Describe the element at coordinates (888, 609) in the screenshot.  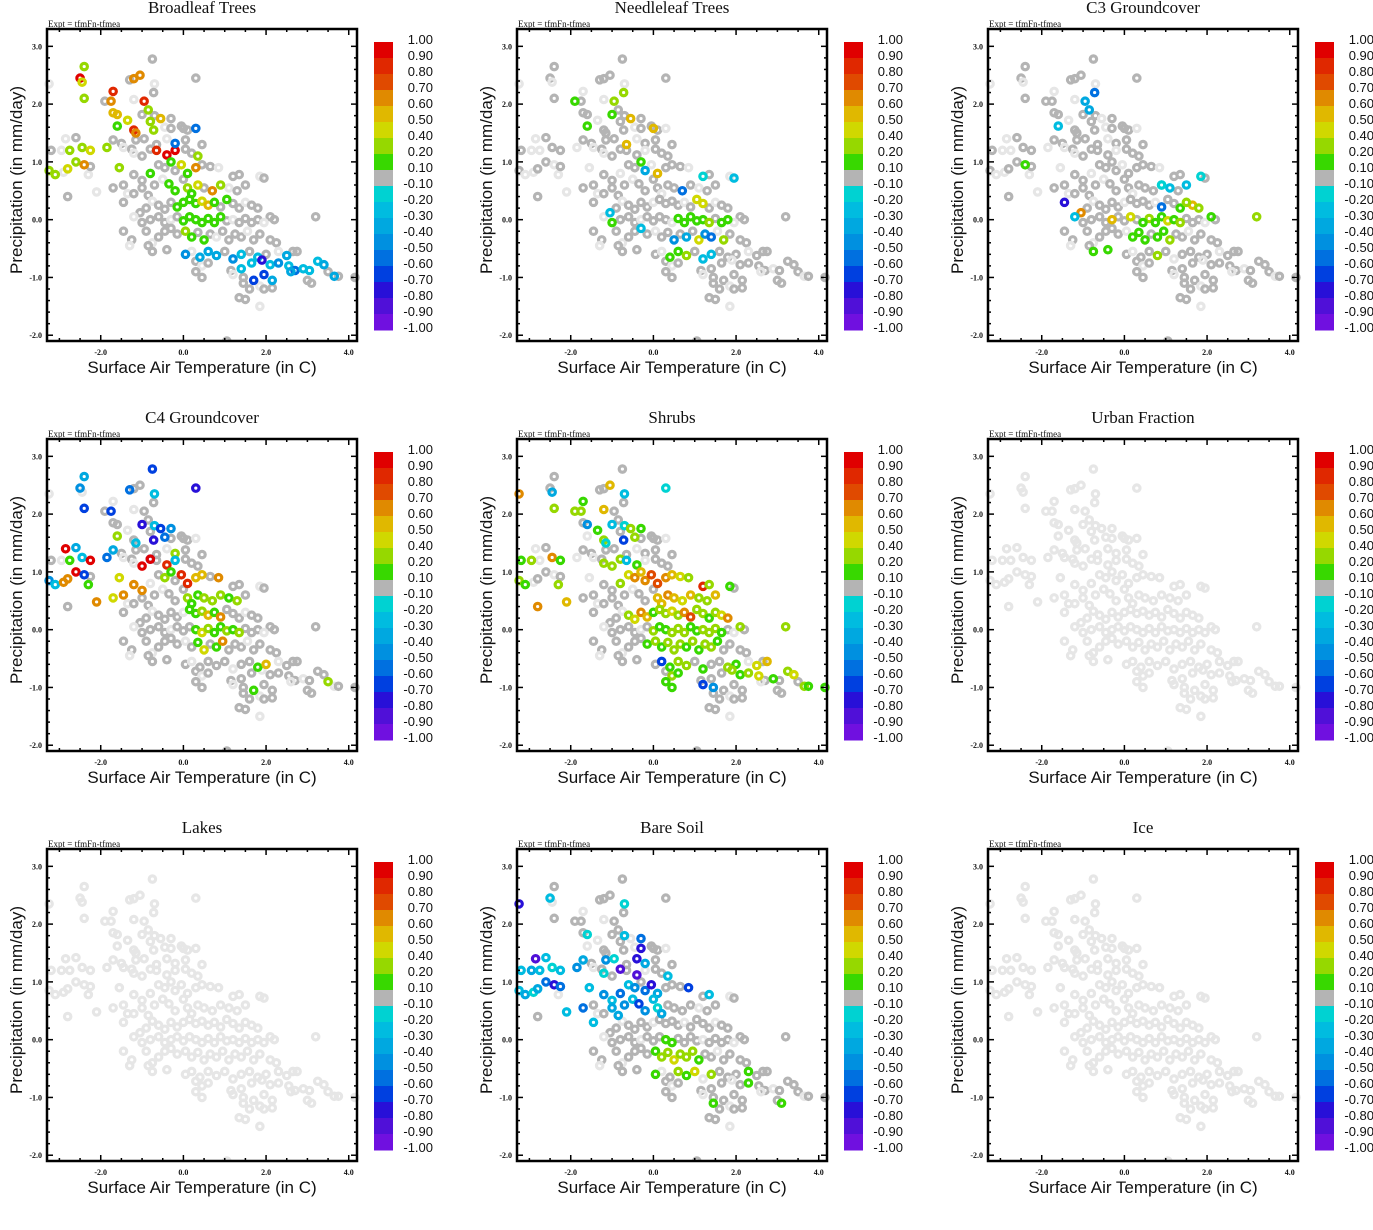
I see `colorbar-label: -0.20` at that location.